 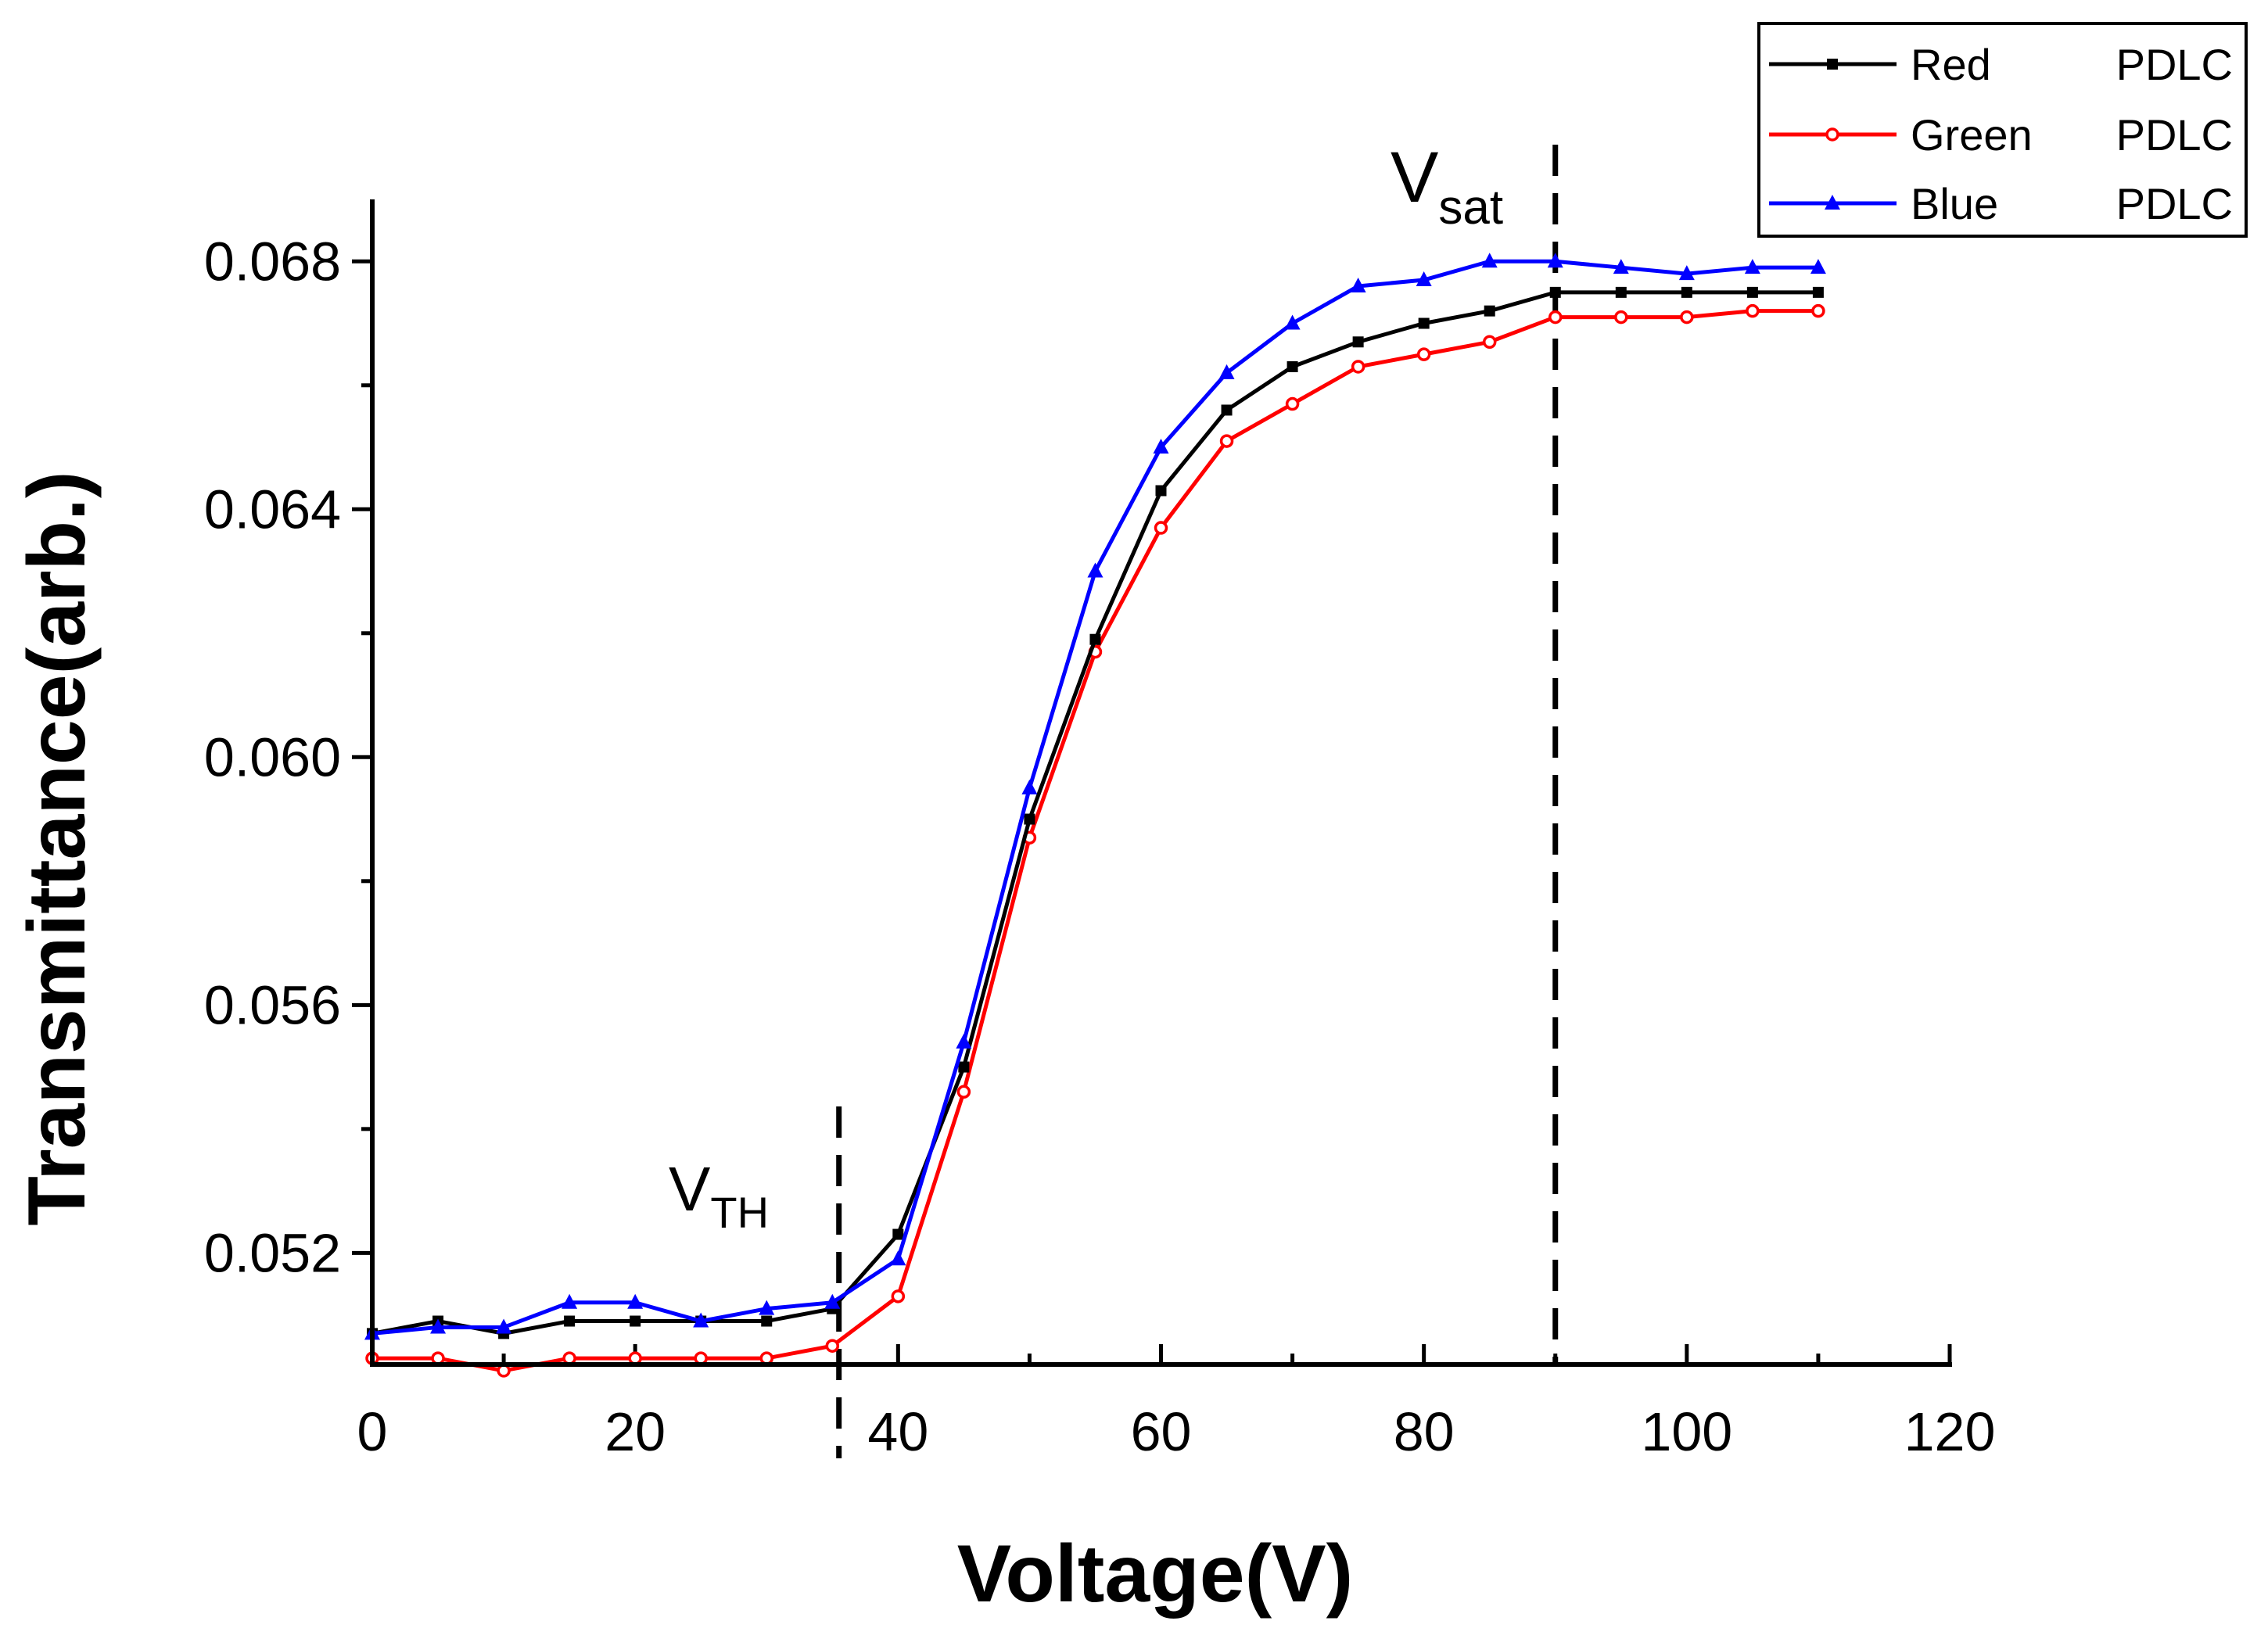 What do you see at coordinates (1955, 203) in the screenshot?
I see `legend-label-name: Blue` at bounding box center [1955, 203].